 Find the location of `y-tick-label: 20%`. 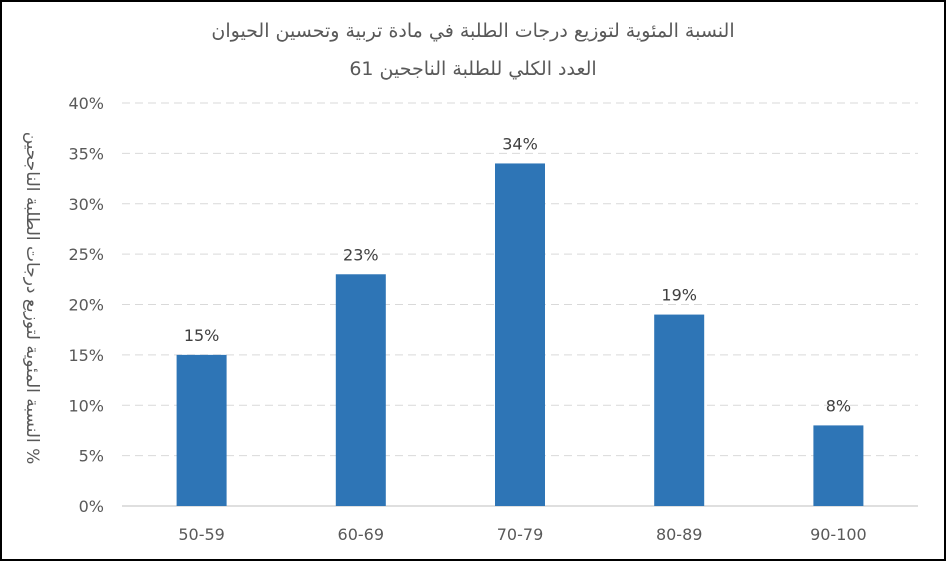

y-tick-label: 20% is located at coordinates (86, 305).